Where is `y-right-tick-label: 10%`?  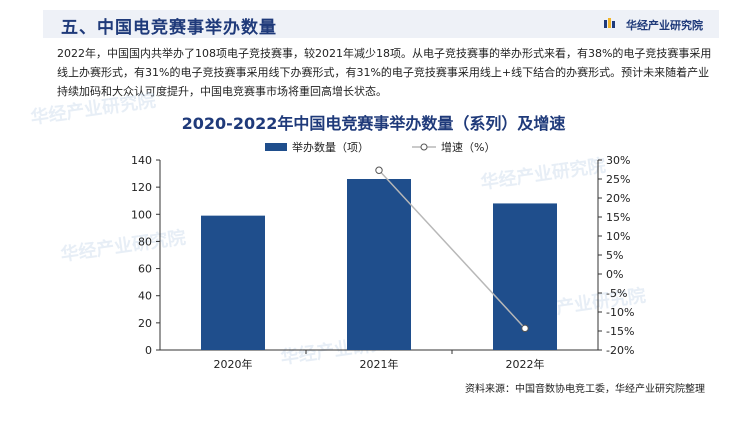 y-right-tick-label: 10% is located at coordinates (618, 236).